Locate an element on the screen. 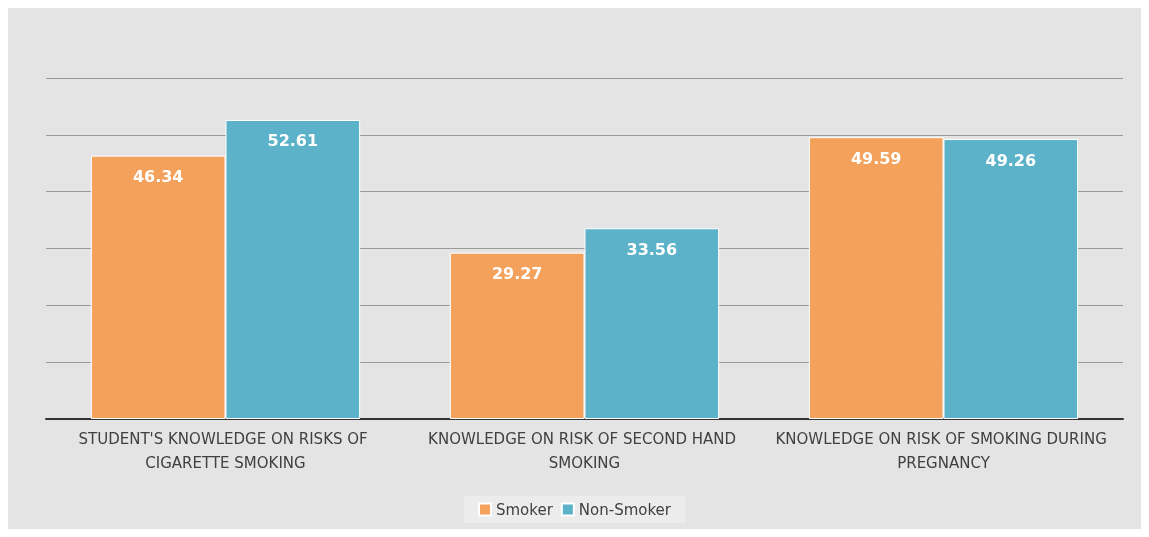 The image size is (1149, 537). x-tick-label: KNOWLEDGE ON RISK OF SMOKING DURING PREGNANCY is located at coordinates (943, 451).